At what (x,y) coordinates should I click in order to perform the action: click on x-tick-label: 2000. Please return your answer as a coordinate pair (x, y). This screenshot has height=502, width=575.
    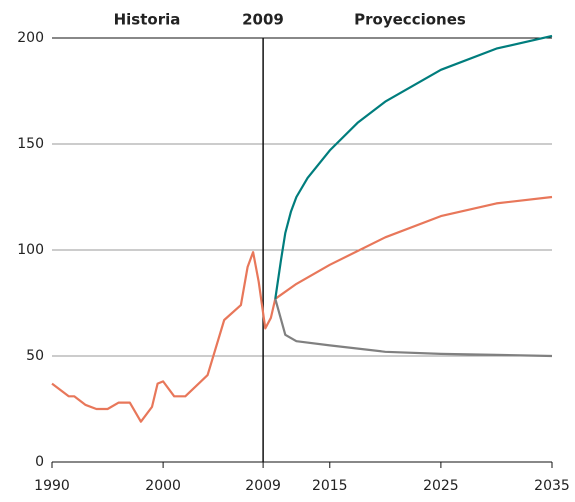
    Looking at the image, I should click on (163, 486).